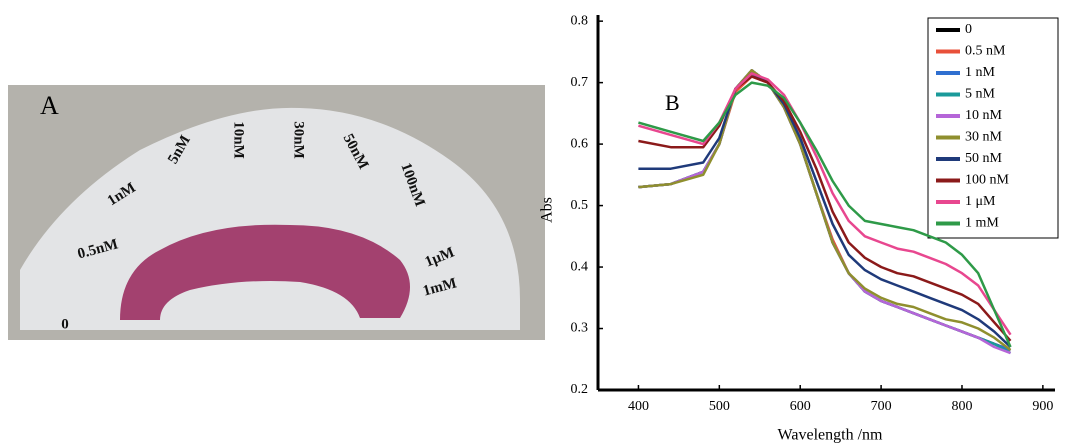 The width and height of the screenshot is (1067, 446). I want to click on panel-label: B, so click(672, 102).